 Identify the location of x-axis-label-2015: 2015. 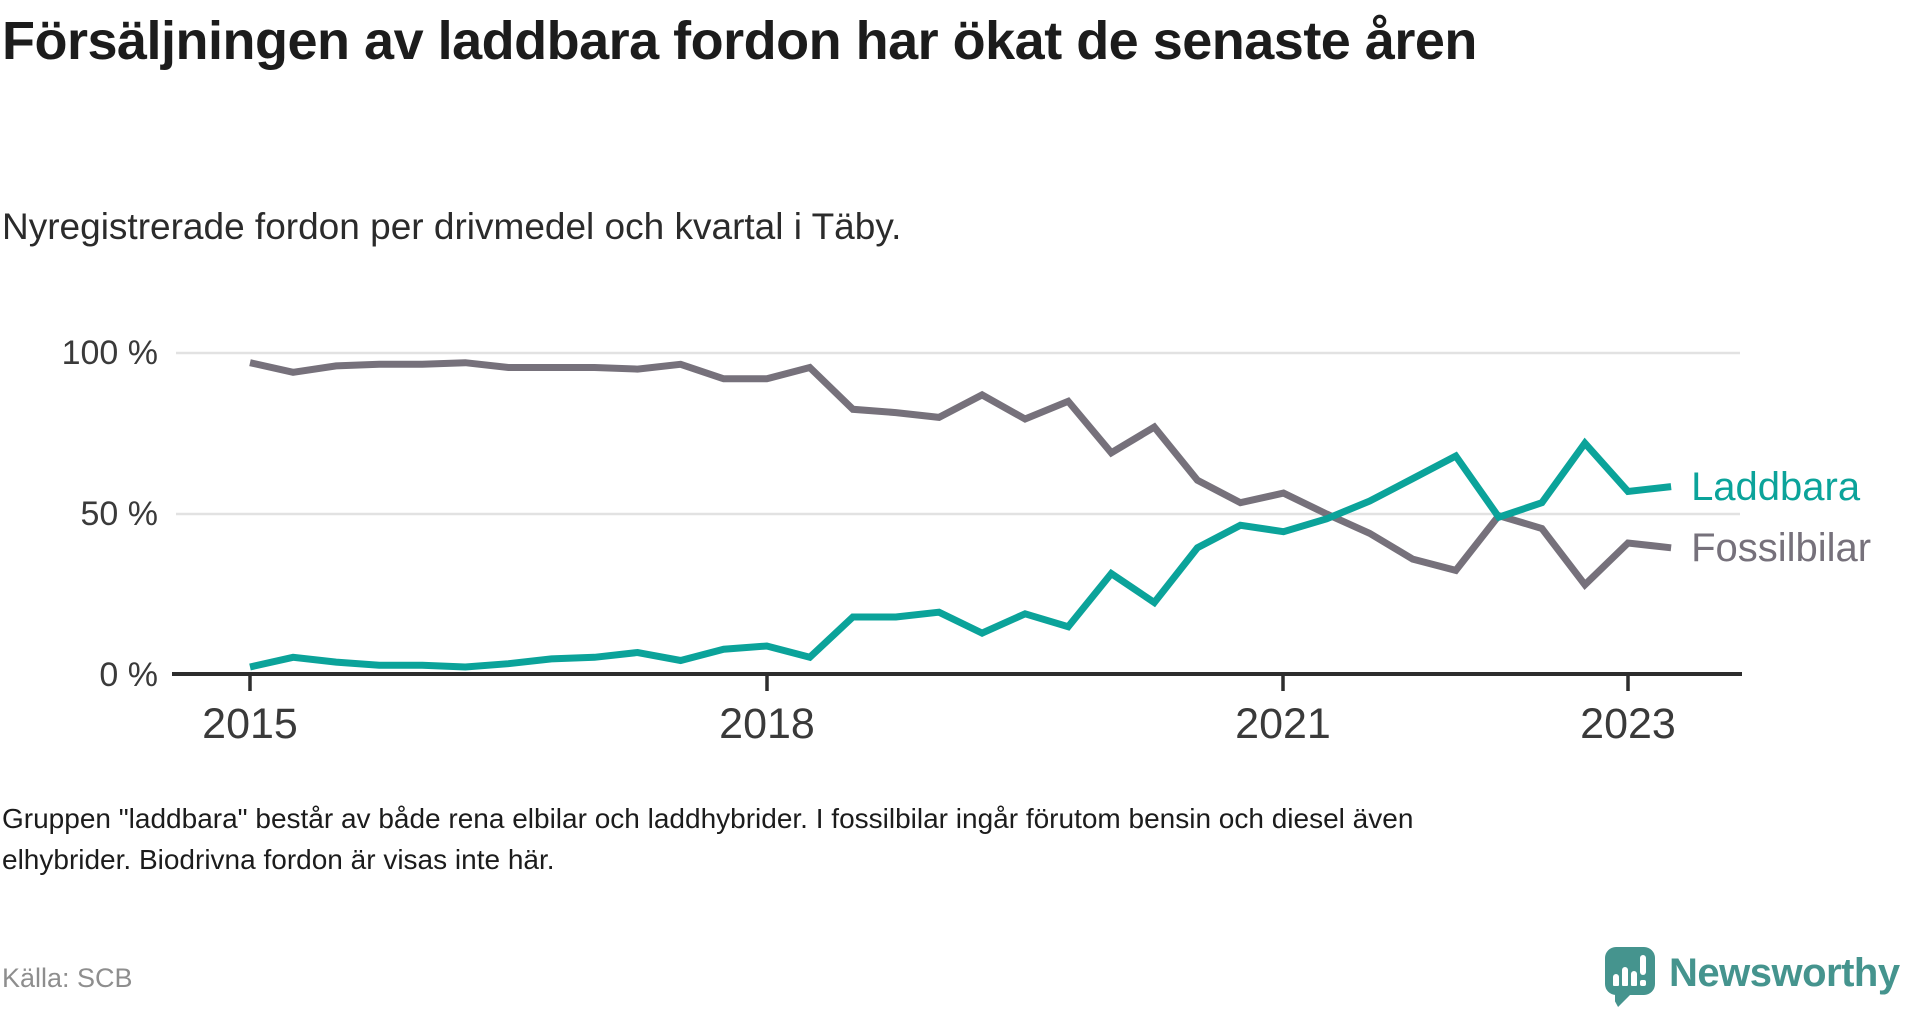
(250, 724).